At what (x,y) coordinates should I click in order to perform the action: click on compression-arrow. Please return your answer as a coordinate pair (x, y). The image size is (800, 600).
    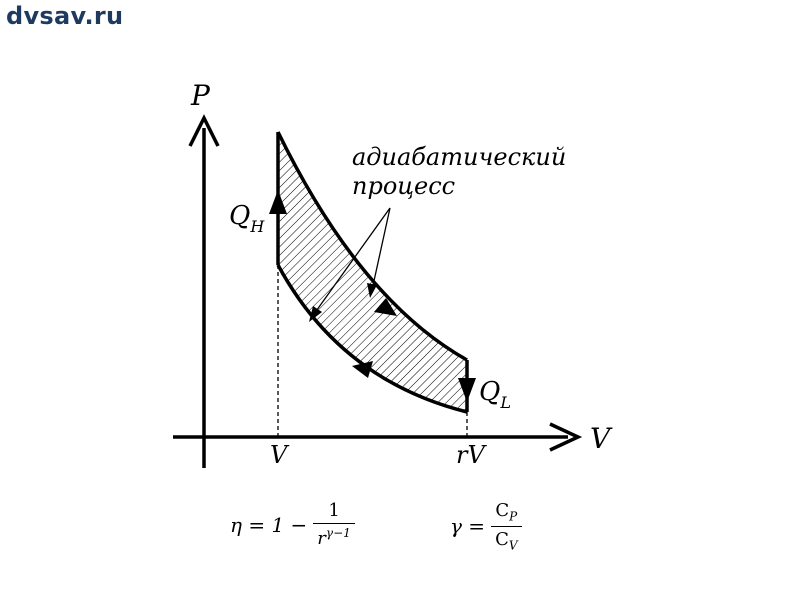
    Looking at the image, I should click on (362, 369).